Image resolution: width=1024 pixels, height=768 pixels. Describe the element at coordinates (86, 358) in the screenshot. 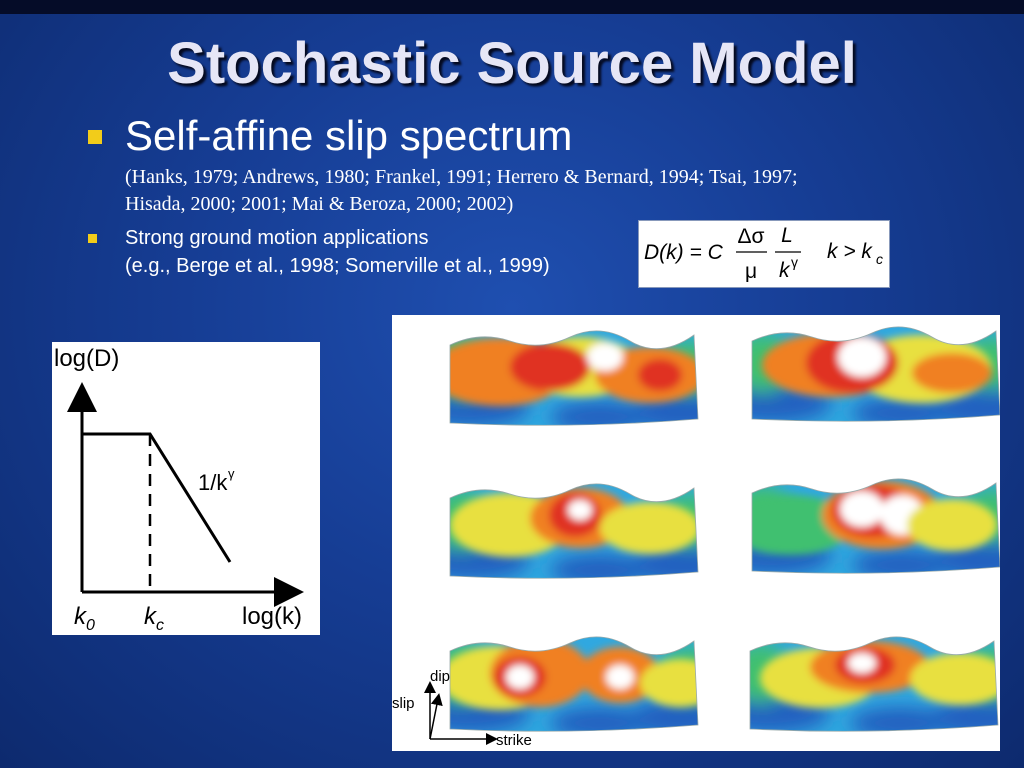

I see `y-axis-label: log(D)` at that location.